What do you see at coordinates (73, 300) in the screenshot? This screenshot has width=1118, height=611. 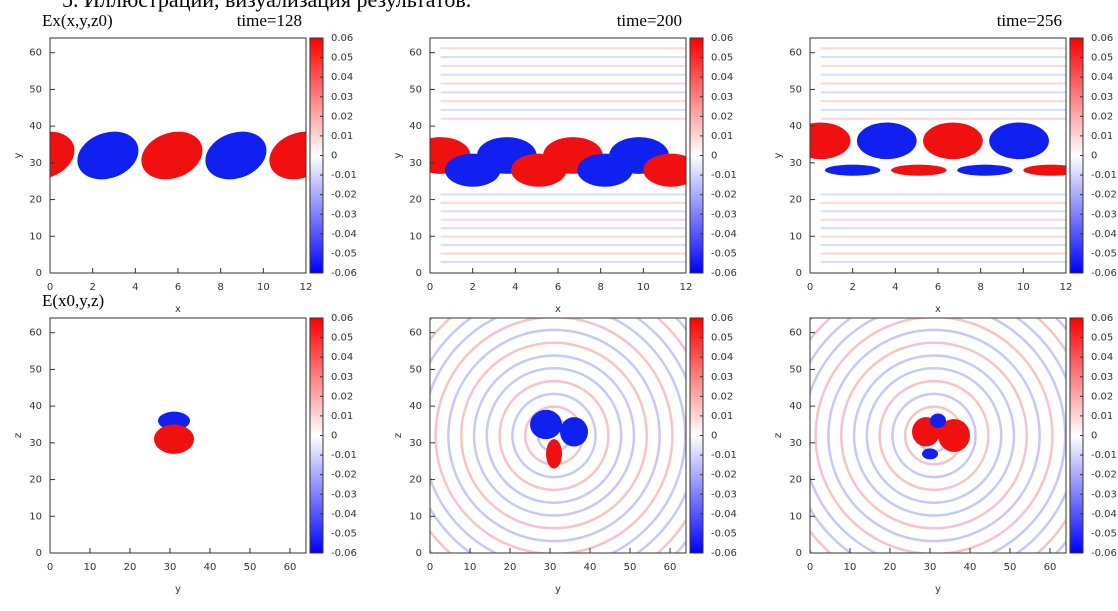 I see `row-label: E(x0,y,z)` at bounding box center [73, 300].